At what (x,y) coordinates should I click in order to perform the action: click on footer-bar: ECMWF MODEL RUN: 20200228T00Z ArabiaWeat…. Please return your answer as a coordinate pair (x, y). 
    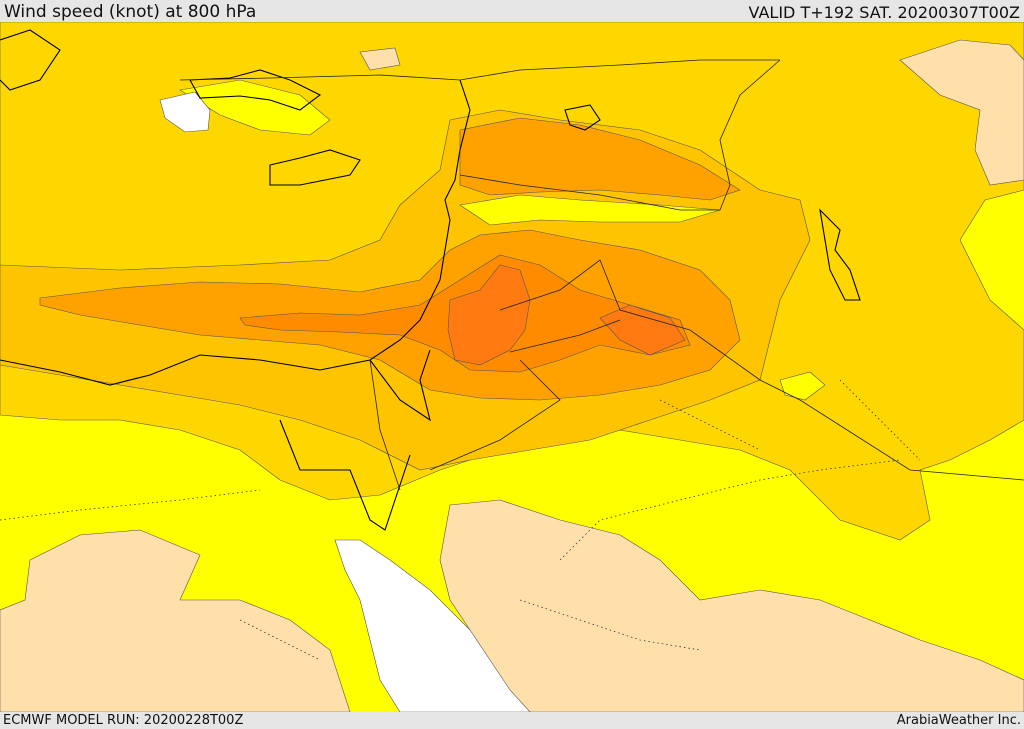
    Looking at the image, I should click on (512, 720).